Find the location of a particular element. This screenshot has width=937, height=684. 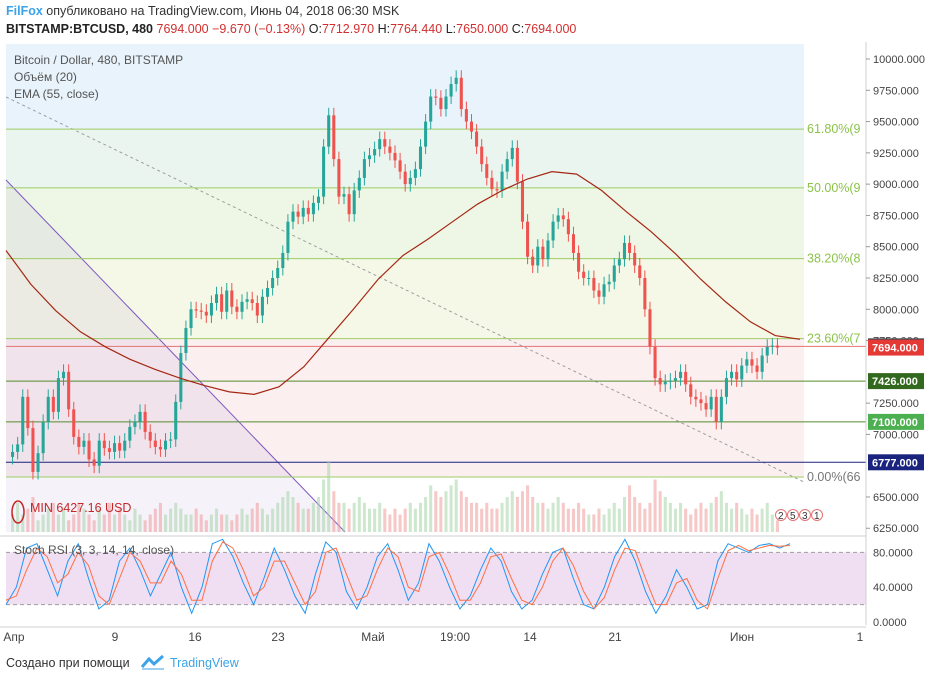

legend-item: Bitcoin / Dollar, 480, BITSTAMP is located at coordinates (98, 60).